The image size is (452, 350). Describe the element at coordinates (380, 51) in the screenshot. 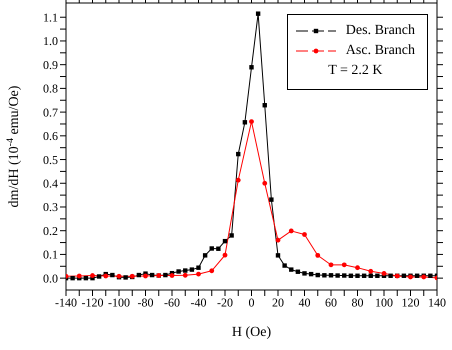

I see `legend-label: Asc. Branch` at that location.